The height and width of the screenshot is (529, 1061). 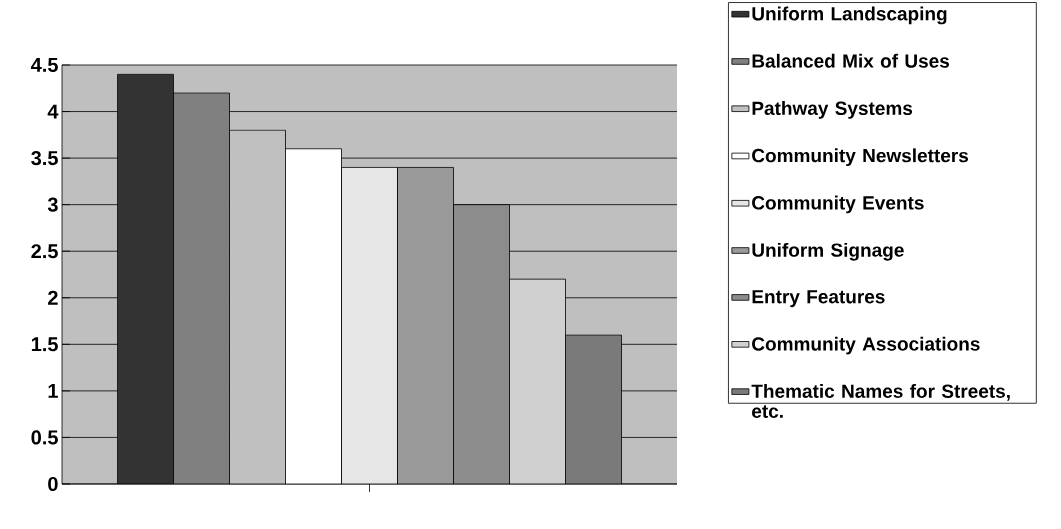 I want to click on y-tick-label: 1, so click(x=53, y=391).